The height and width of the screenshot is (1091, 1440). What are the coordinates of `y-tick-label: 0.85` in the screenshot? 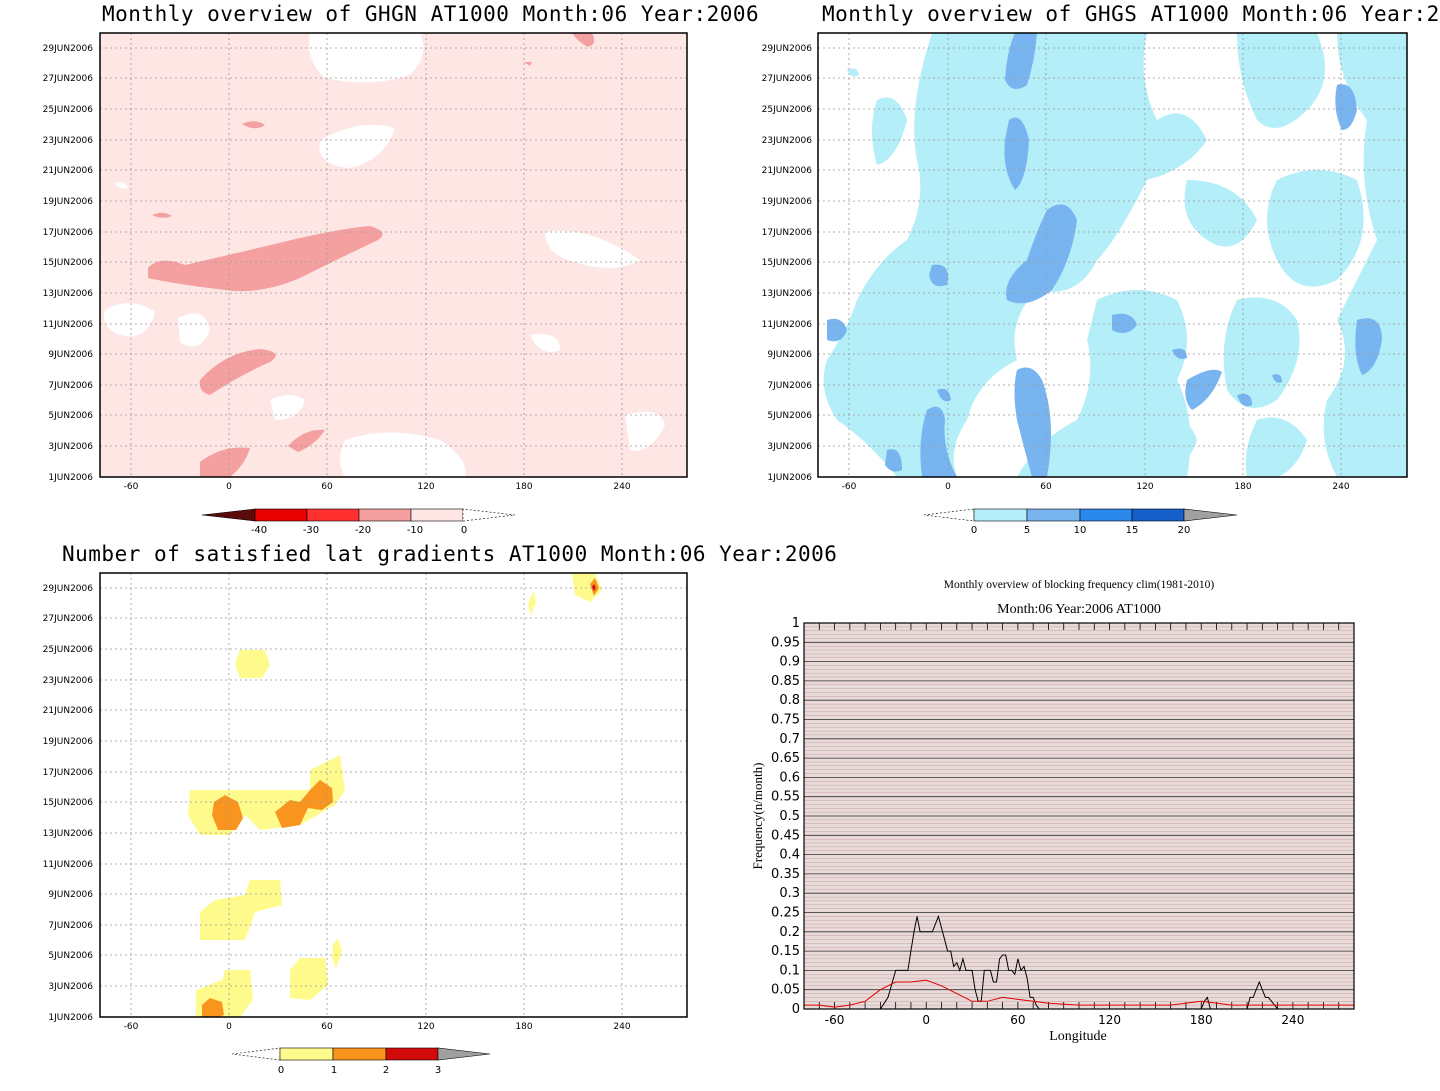 It's located at (785, 681).